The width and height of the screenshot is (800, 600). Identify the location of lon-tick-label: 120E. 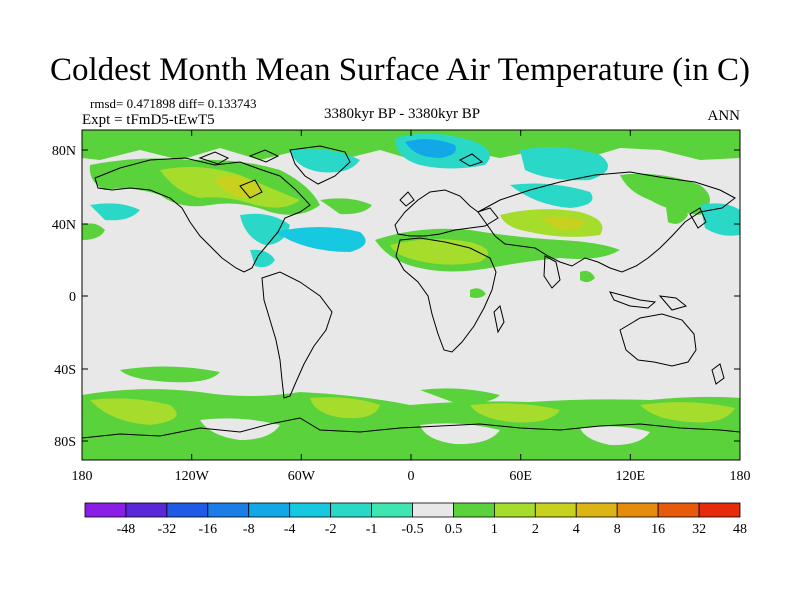
(631, 476).